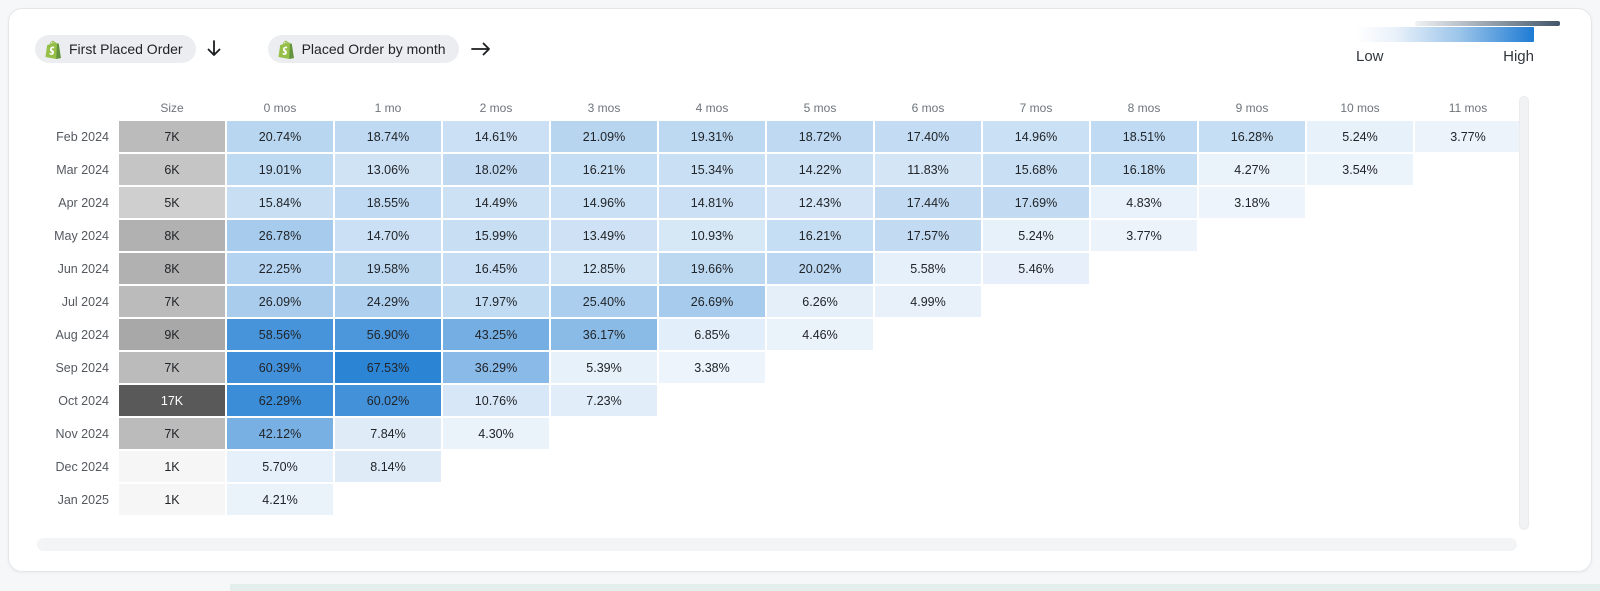 The width and height of the screenshot is (1600, 591). Describe the element at coordinates (280, 268) in the screenshot. I see `heatmap-cell: 22.25%` at that location.